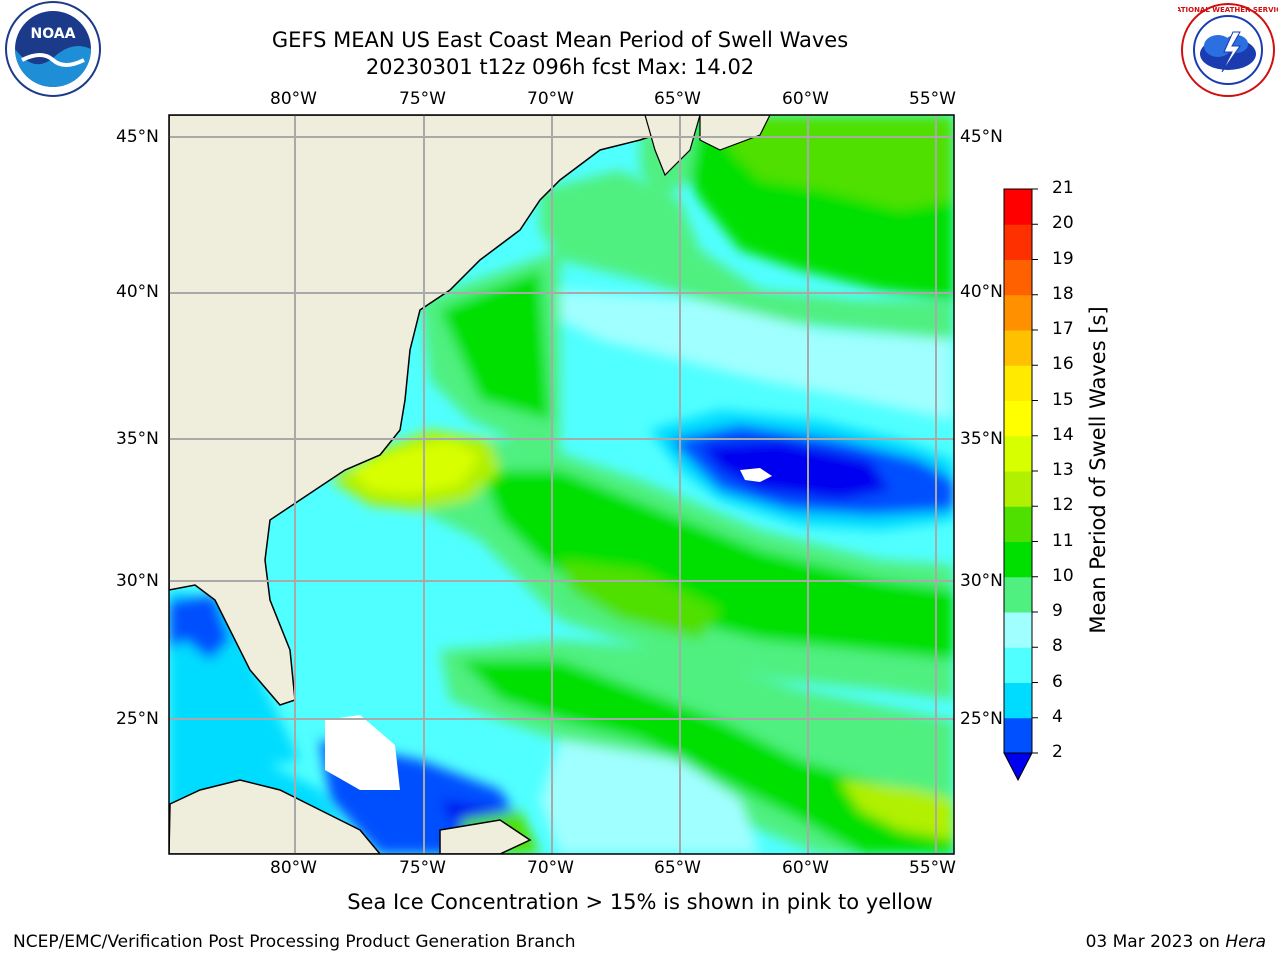 The height and width of the screenshot is (960, 1280). I want to click on colorbar-tick-label: 12, so click(1063, 505).